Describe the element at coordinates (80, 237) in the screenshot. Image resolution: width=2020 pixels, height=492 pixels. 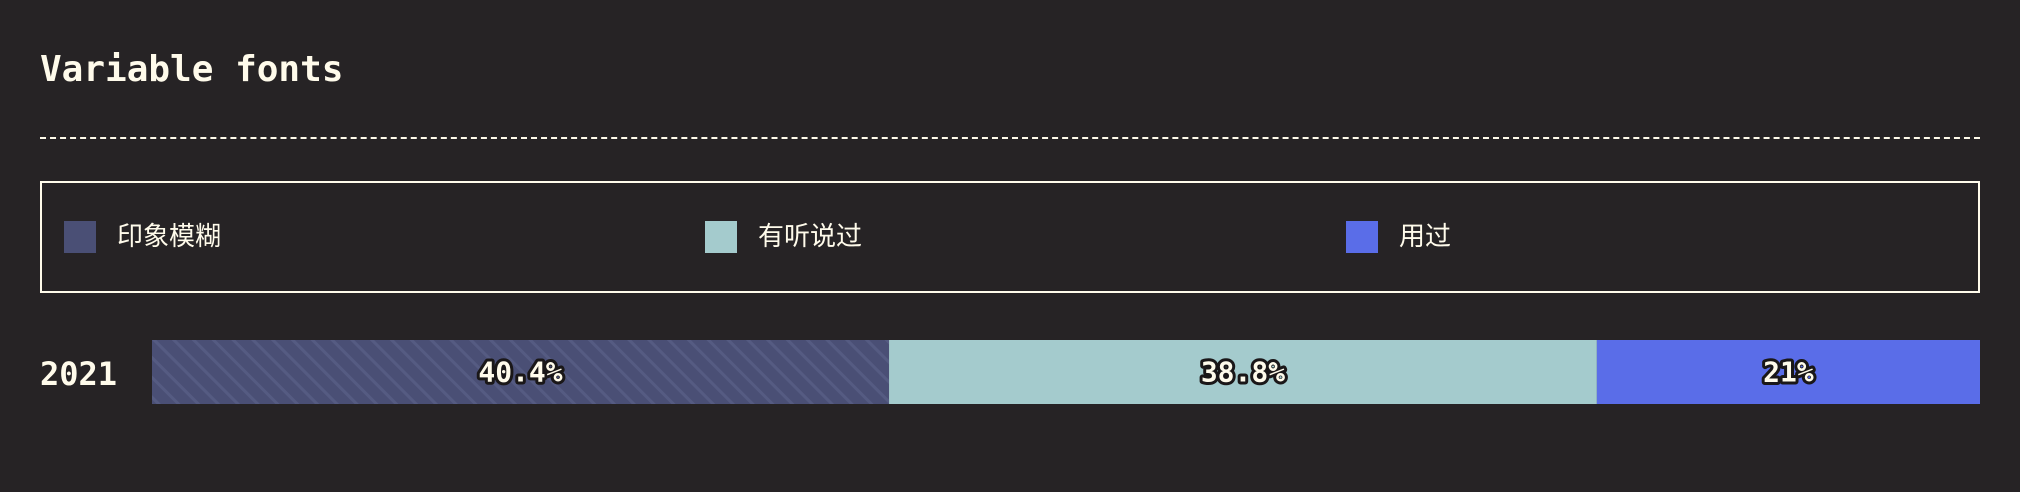
I see `legend-swatch-vague` at that location.